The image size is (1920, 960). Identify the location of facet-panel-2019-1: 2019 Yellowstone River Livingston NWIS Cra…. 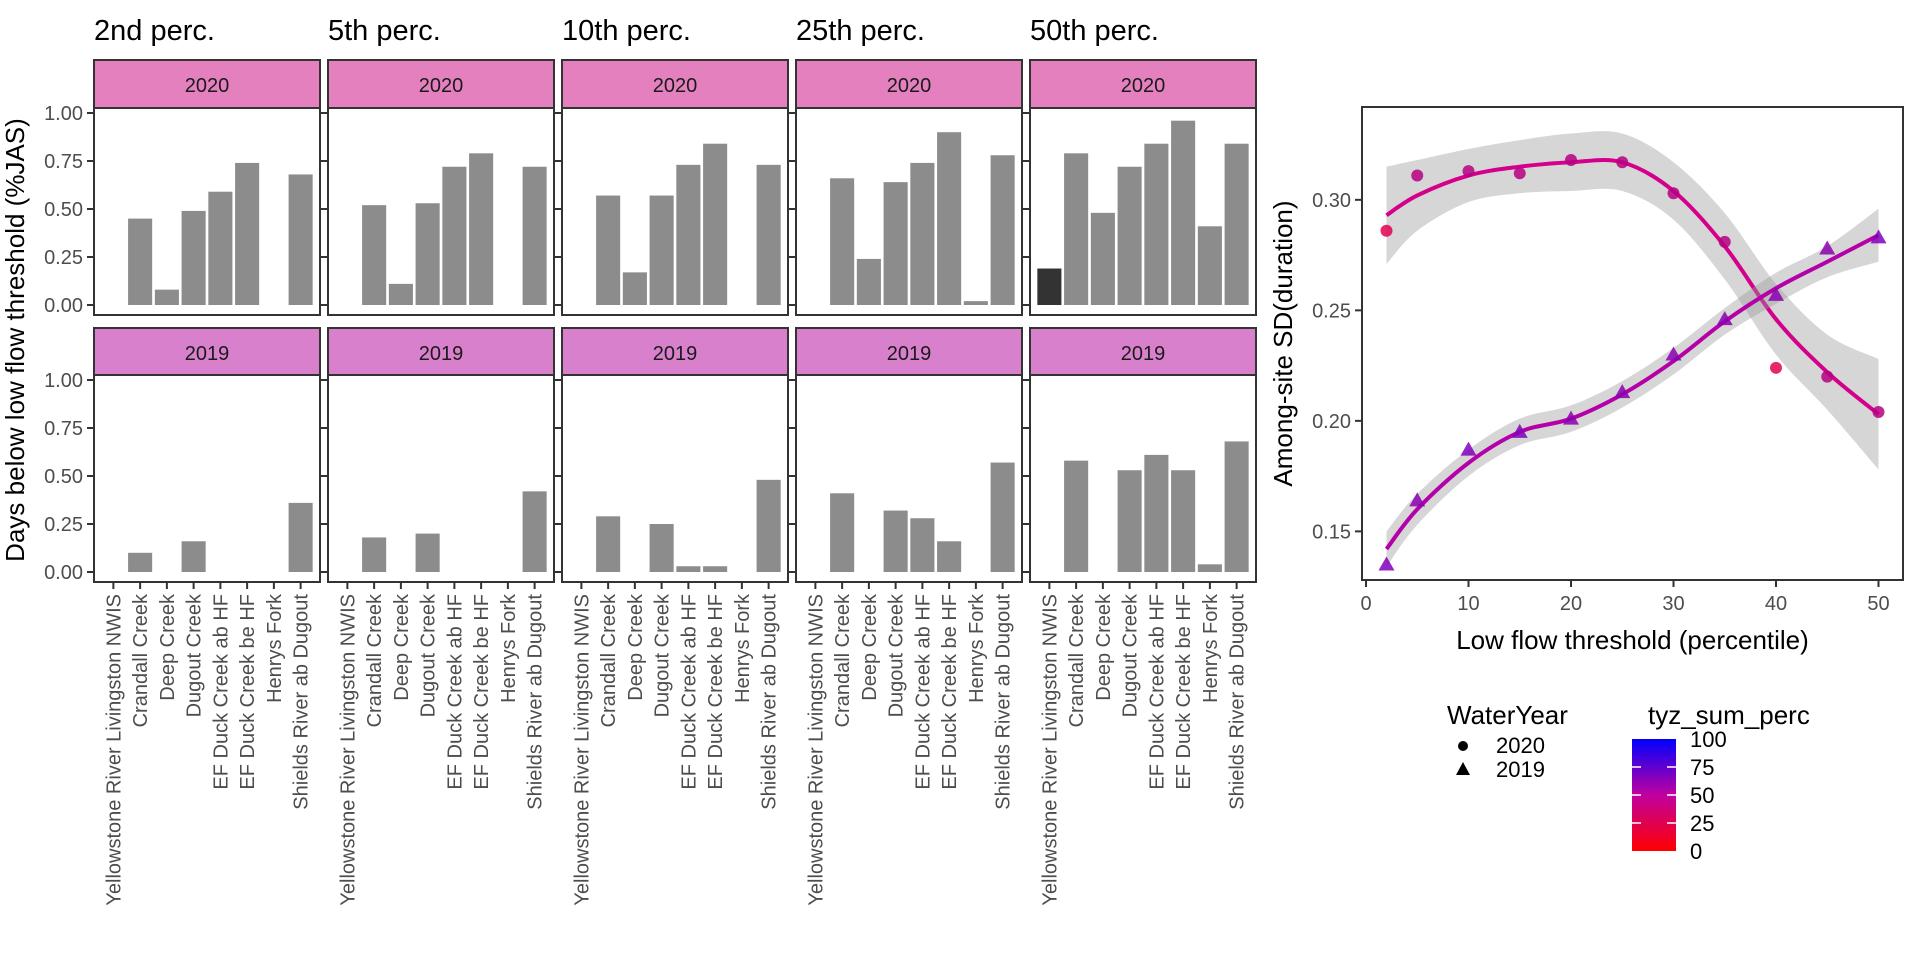
(438, 616).